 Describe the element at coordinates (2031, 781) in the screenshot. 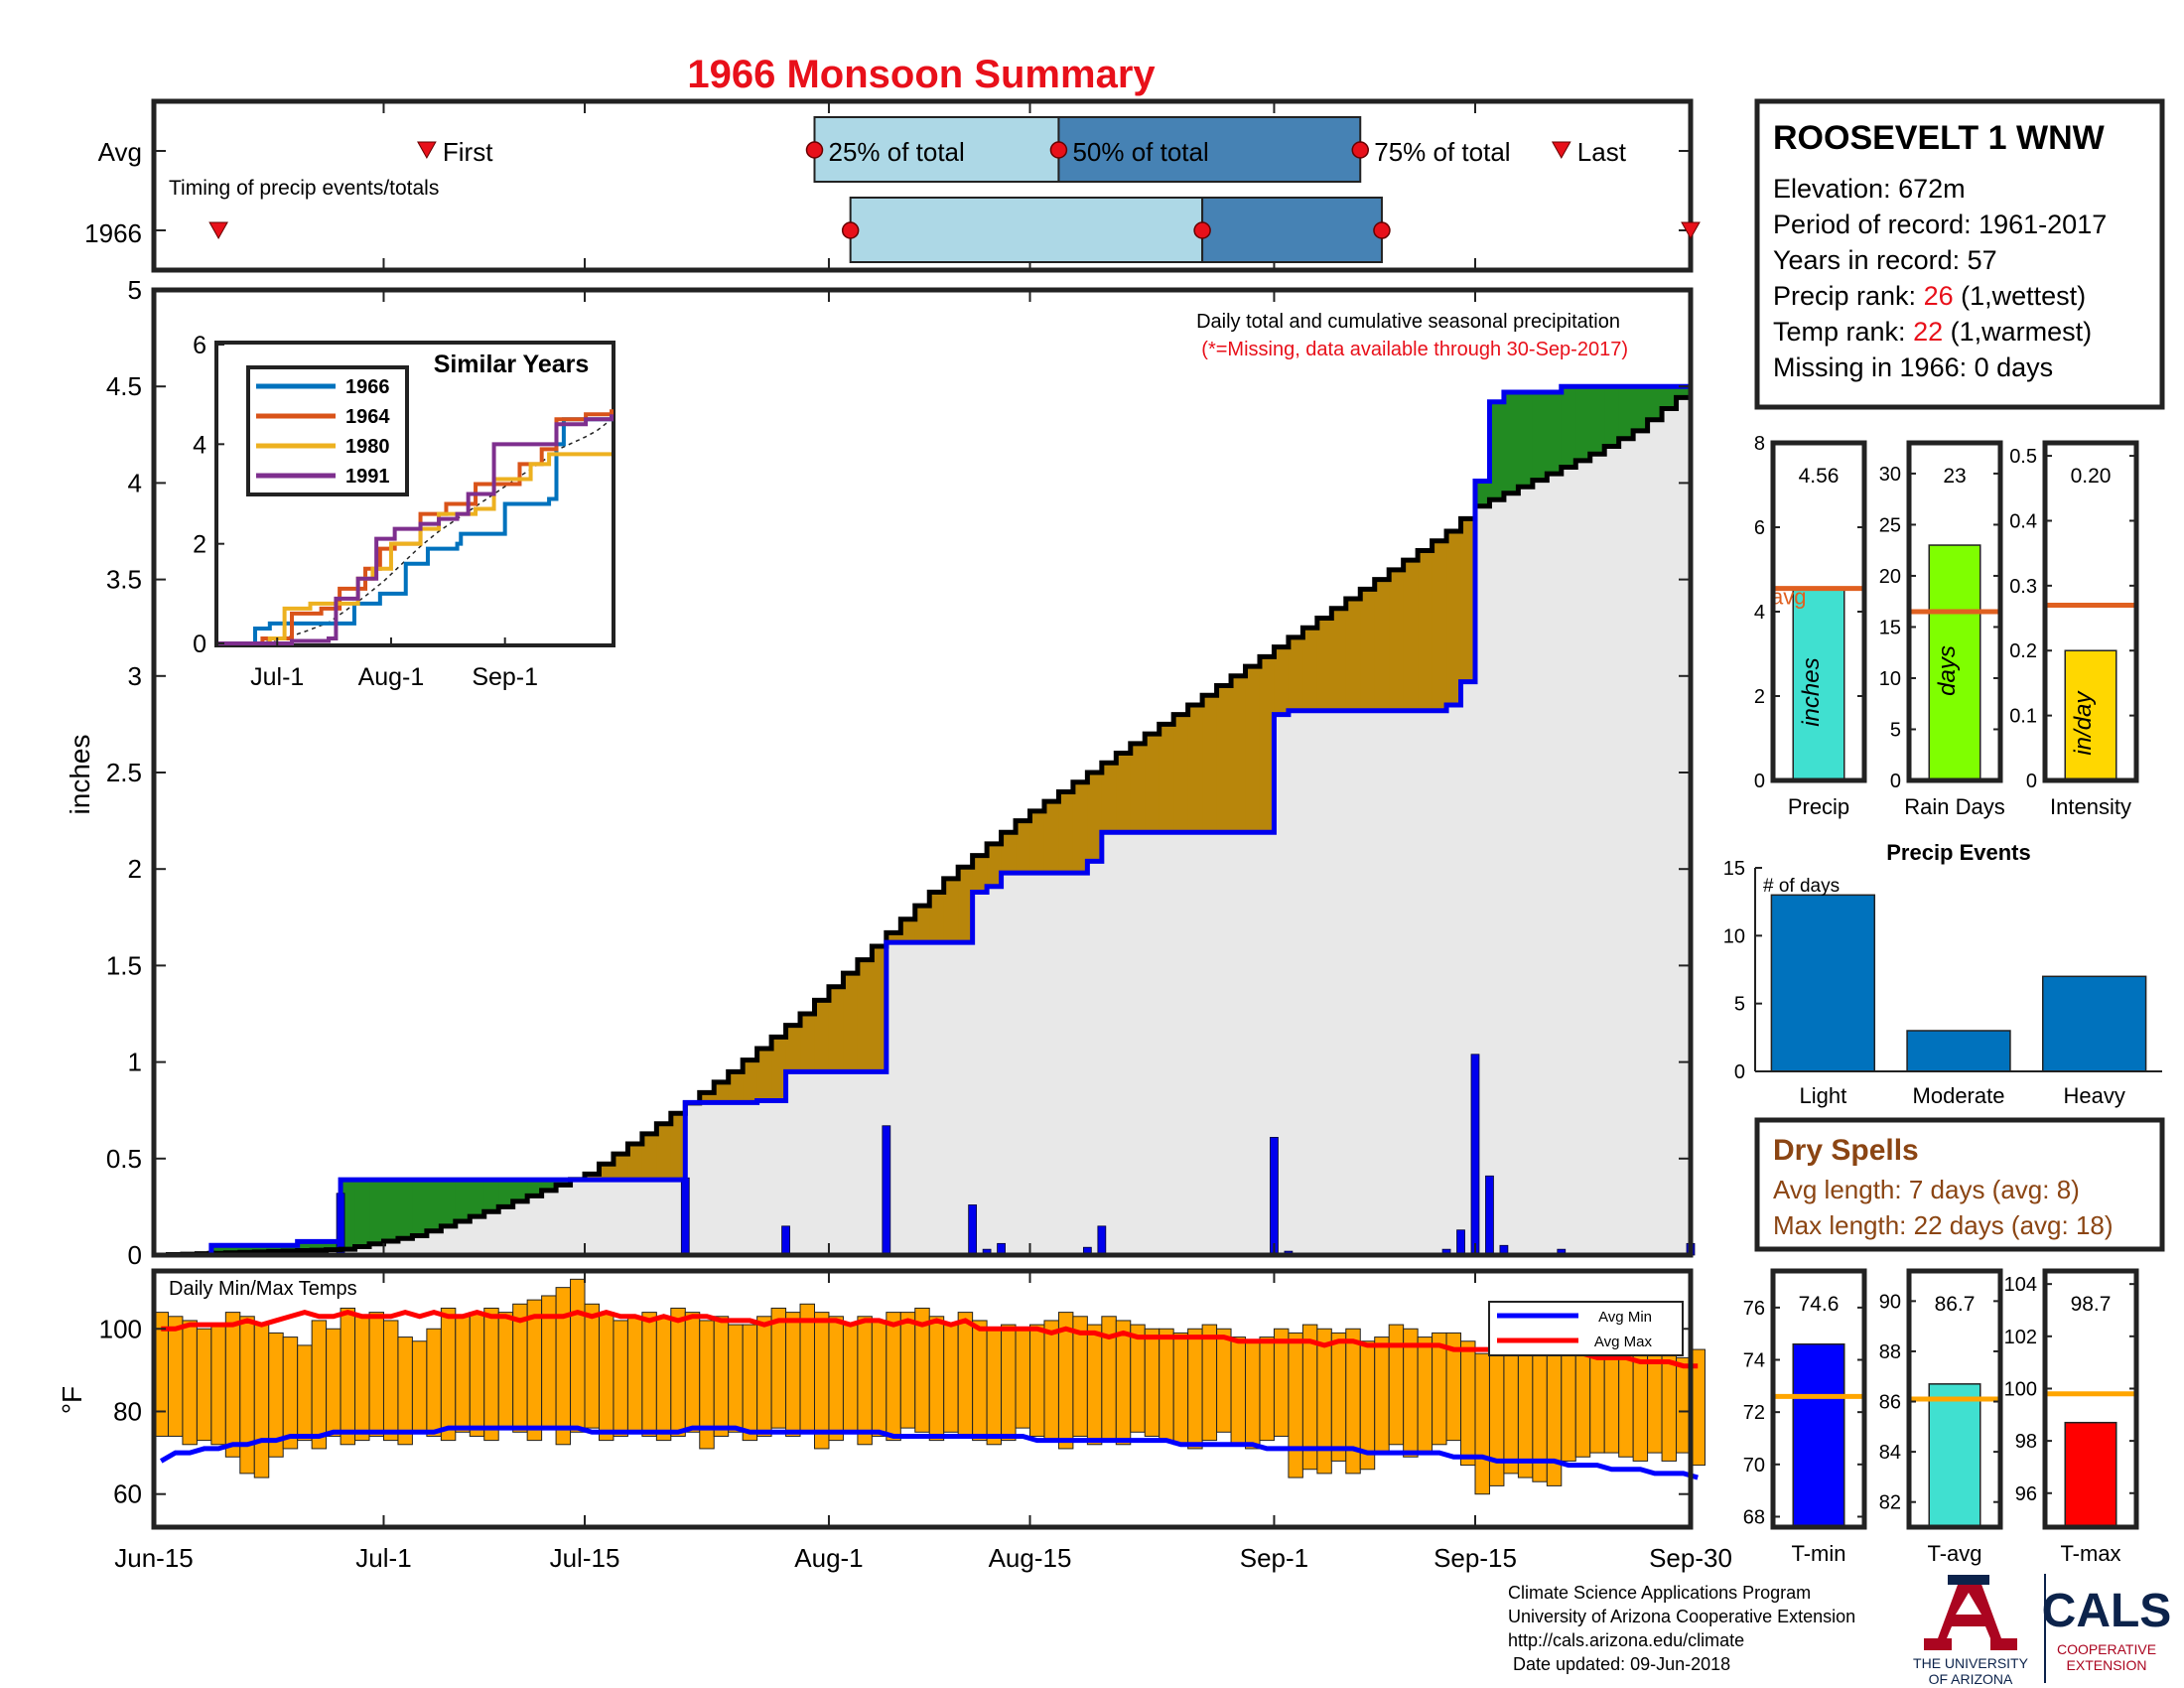

I see `mini-panel-y-tick-label: 0` at that location.